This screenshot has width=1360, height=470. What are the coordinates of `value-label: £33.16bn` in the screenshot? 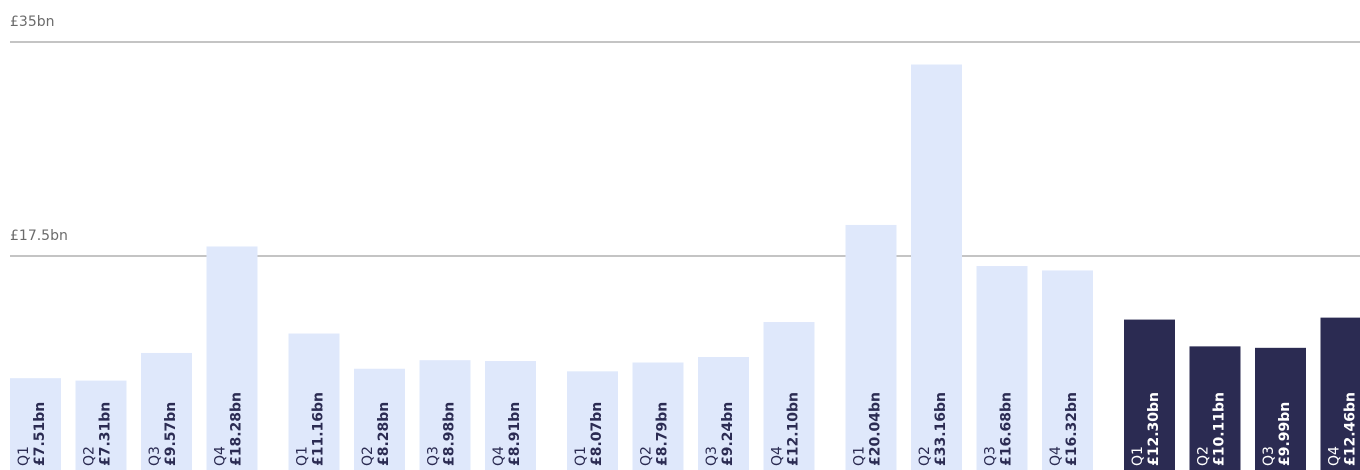 It's located at (941, 429).